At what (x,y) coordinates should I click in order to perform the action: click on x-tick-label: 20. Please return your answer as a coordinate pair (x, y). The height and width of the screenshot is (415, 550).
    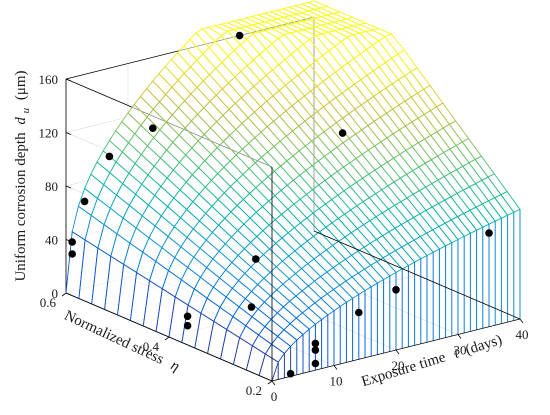
    Looking at the image, I should click on (398, 365).